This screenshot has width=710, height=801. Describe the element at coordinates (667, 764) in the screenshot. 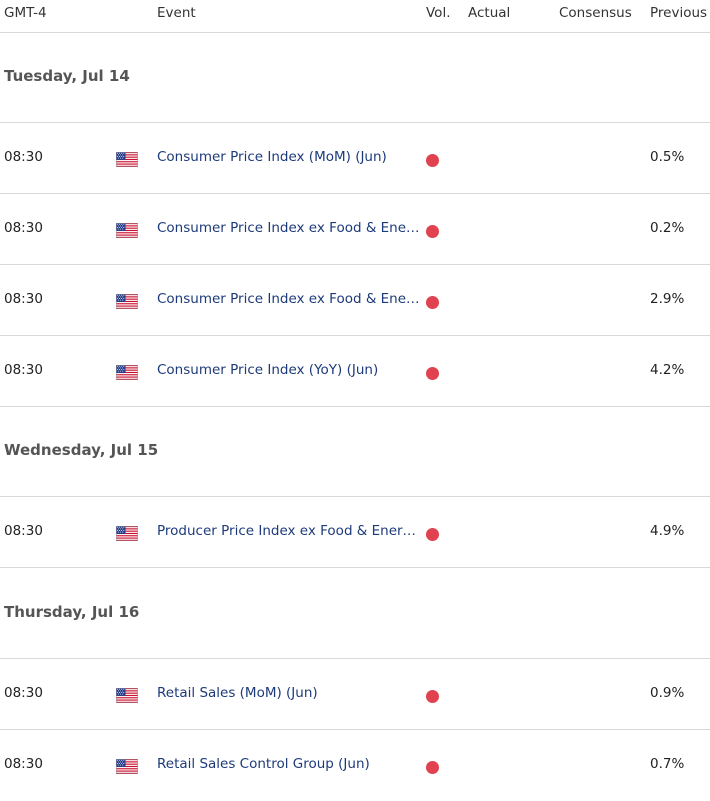

I see `previous-value: 0.7%` at that location.